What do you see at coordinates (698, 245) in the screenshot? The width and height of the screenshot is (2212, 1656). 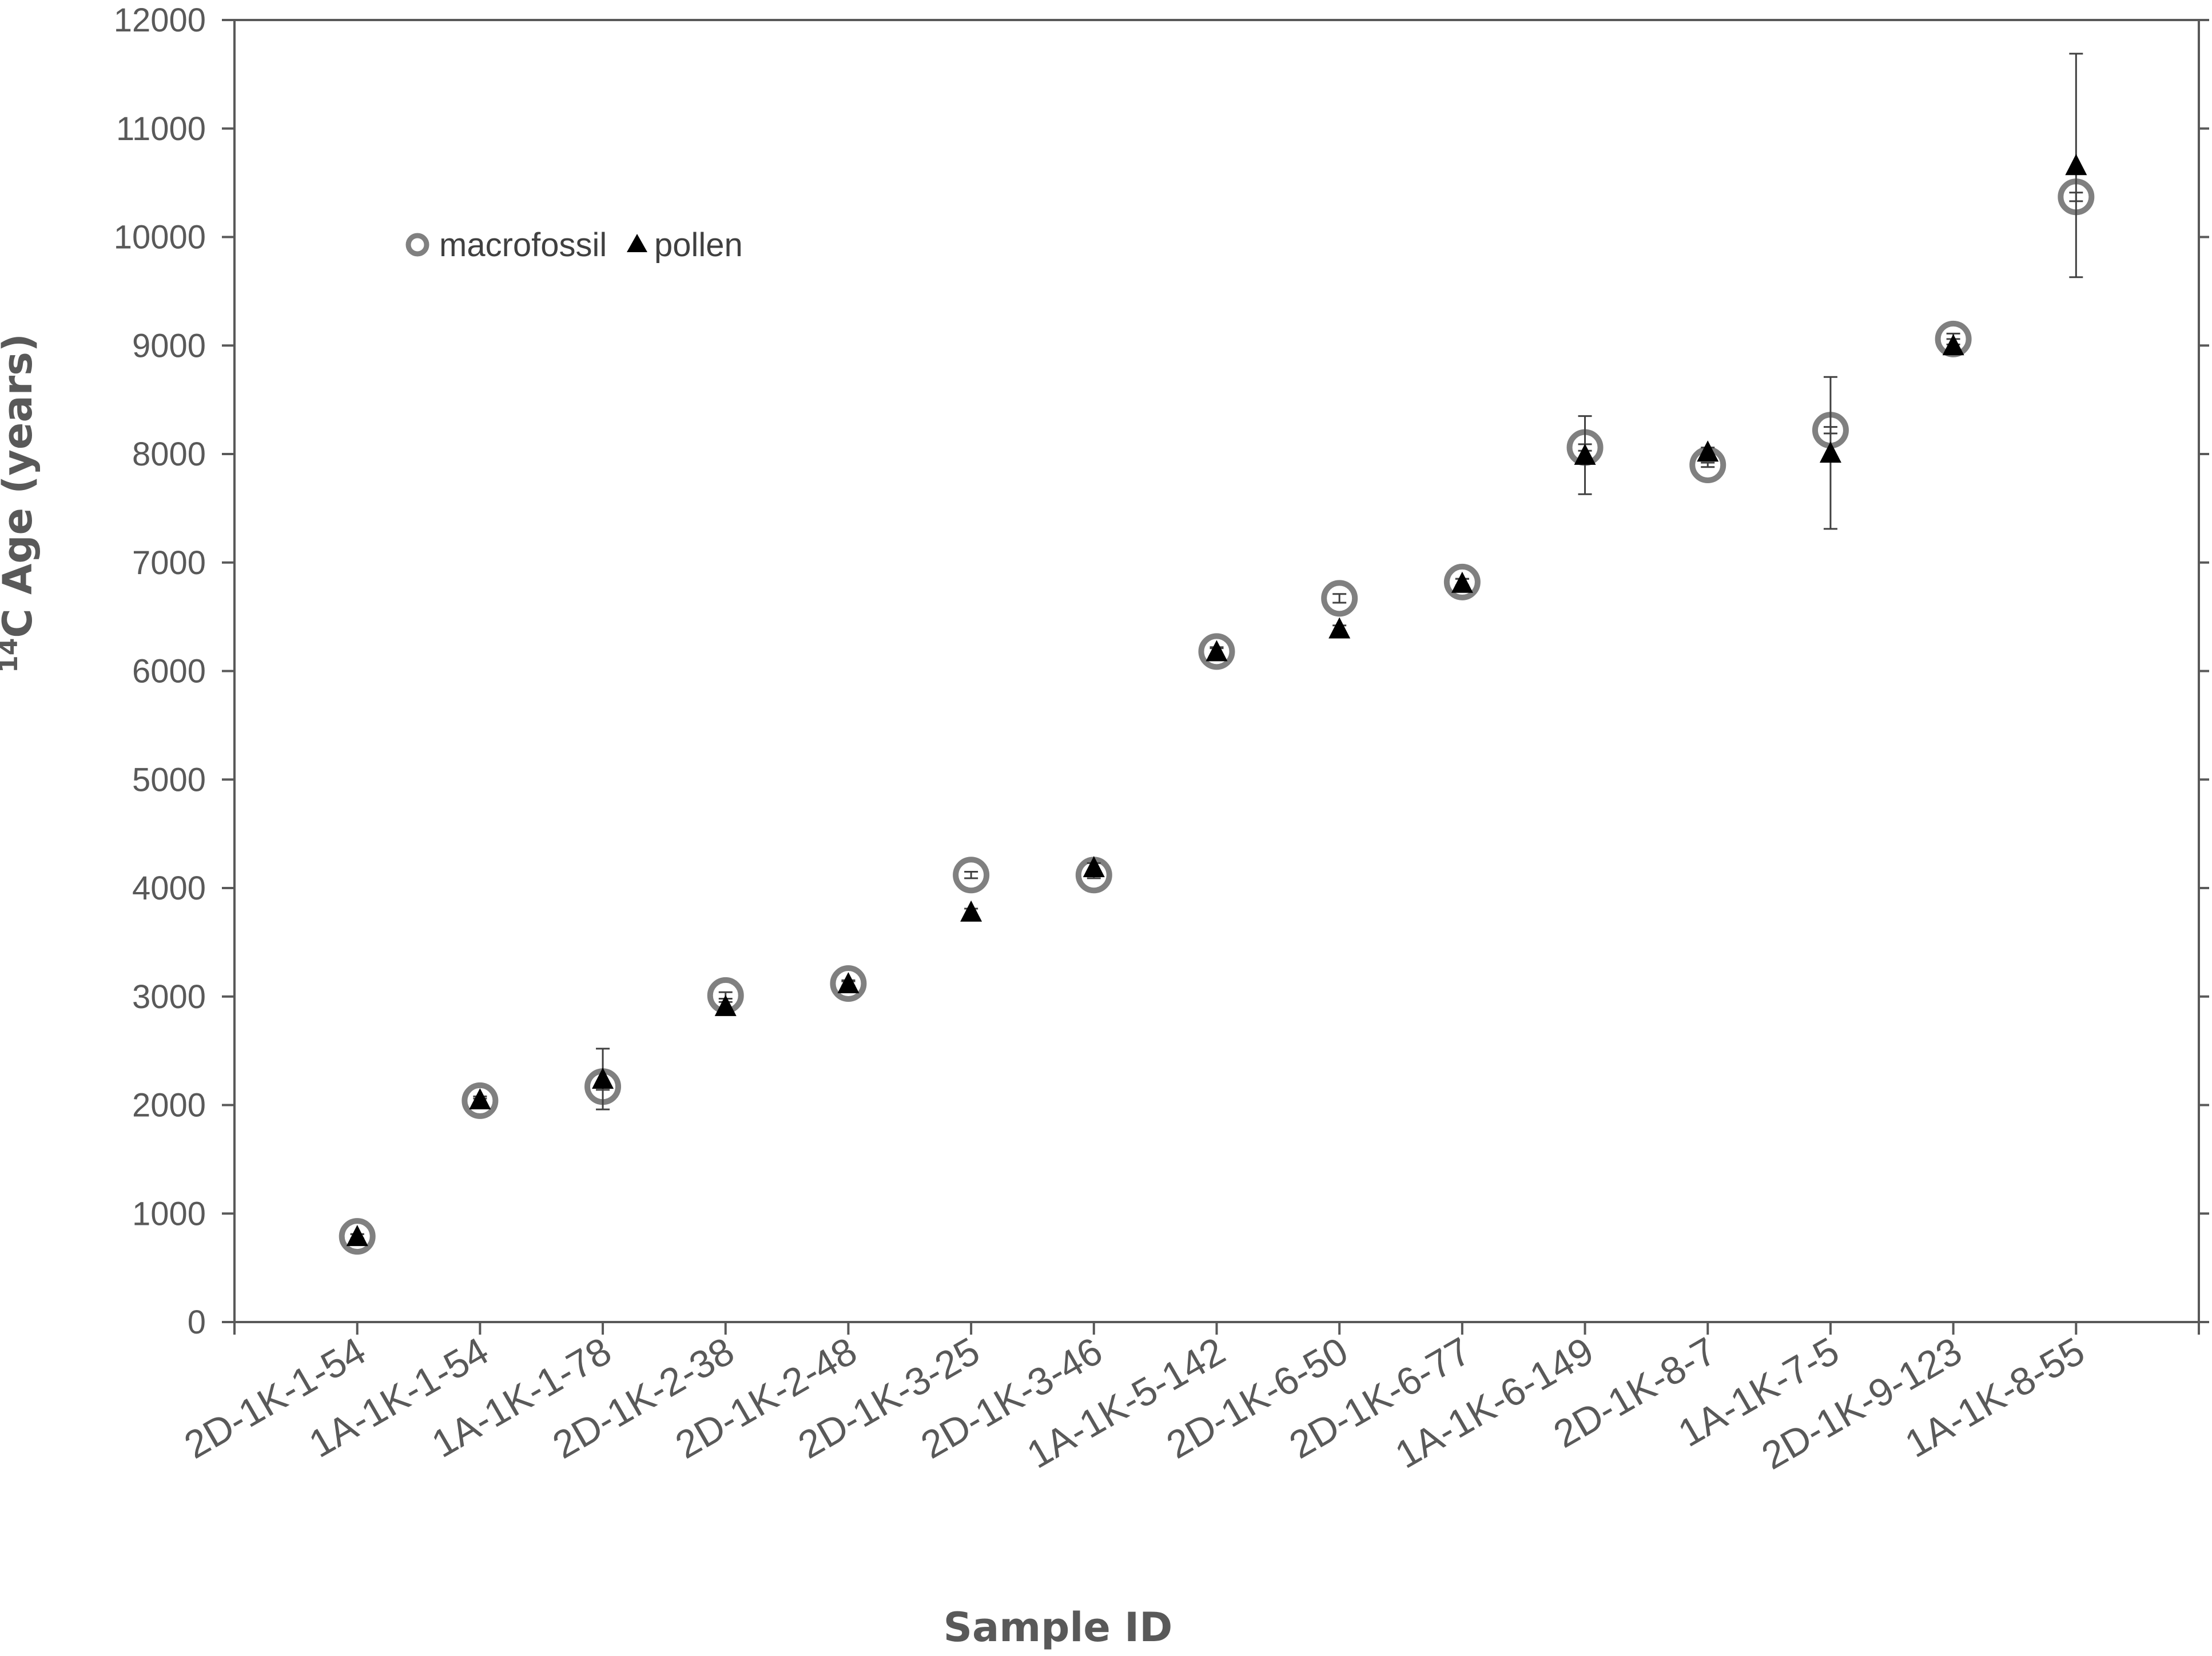 I see `legend-pollen-label: pollen` at bounding box center [698, 245].